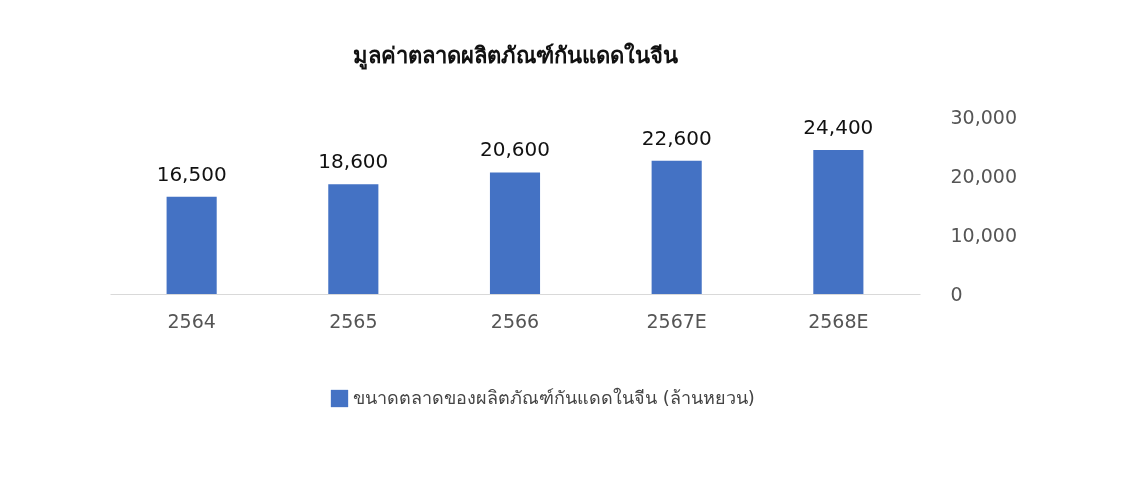 The height and width of the screenshot is (489, 1146). What do you see at coordinates (838, 127) in the screenshot?
I see `data-label: 24,400` at bounding box center [838, 127].